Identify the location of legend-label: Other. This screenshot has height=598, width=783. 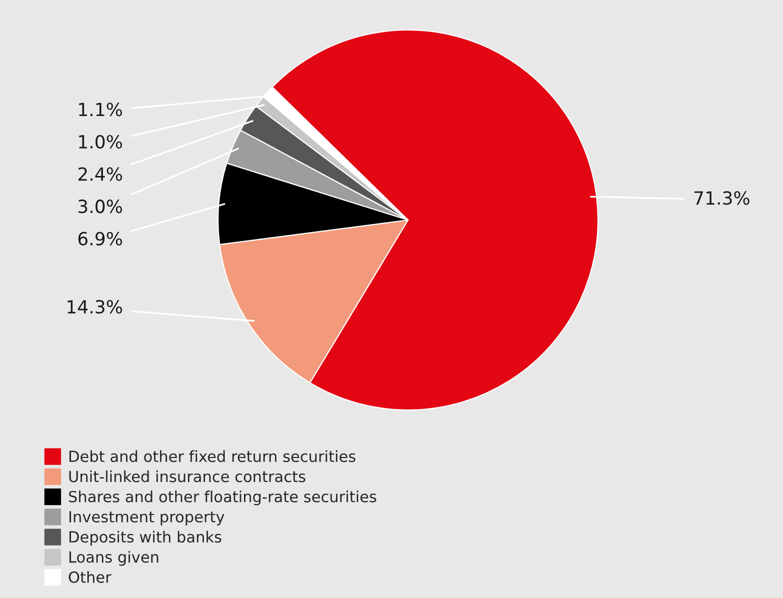
(90, 577).